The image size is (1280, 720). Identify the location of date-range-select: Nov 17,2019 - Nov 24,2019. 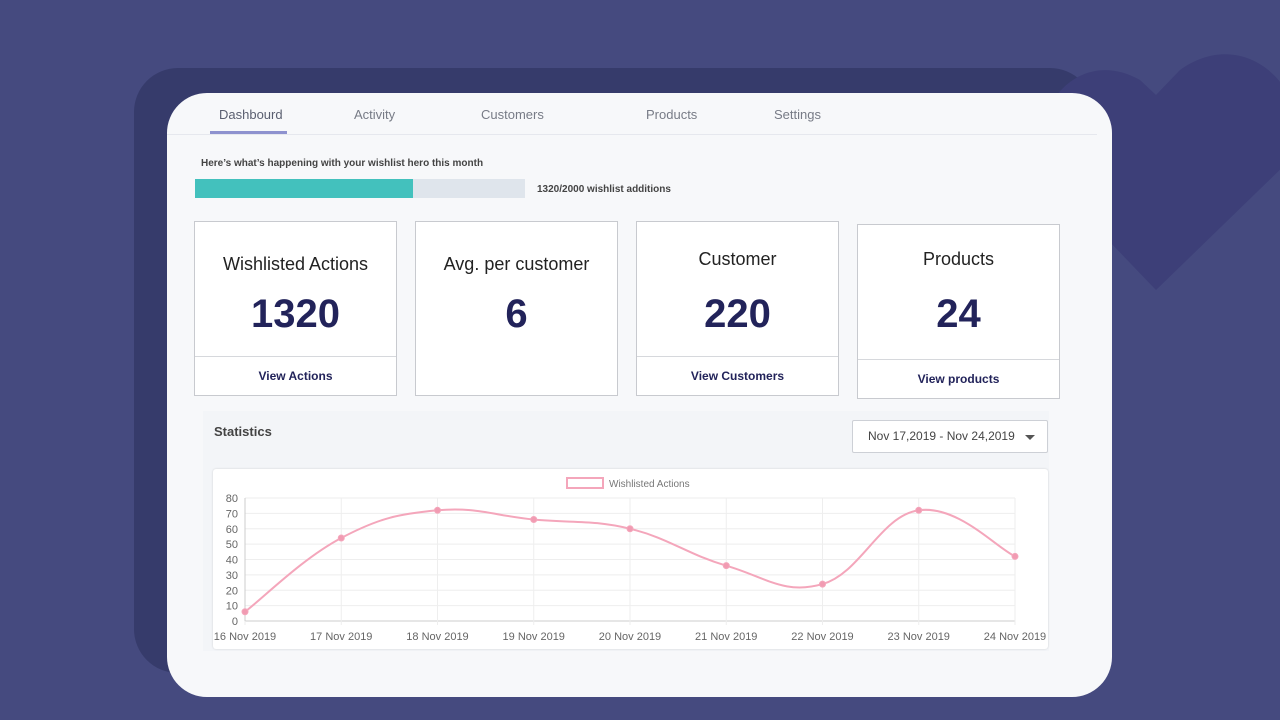
(950, 436).